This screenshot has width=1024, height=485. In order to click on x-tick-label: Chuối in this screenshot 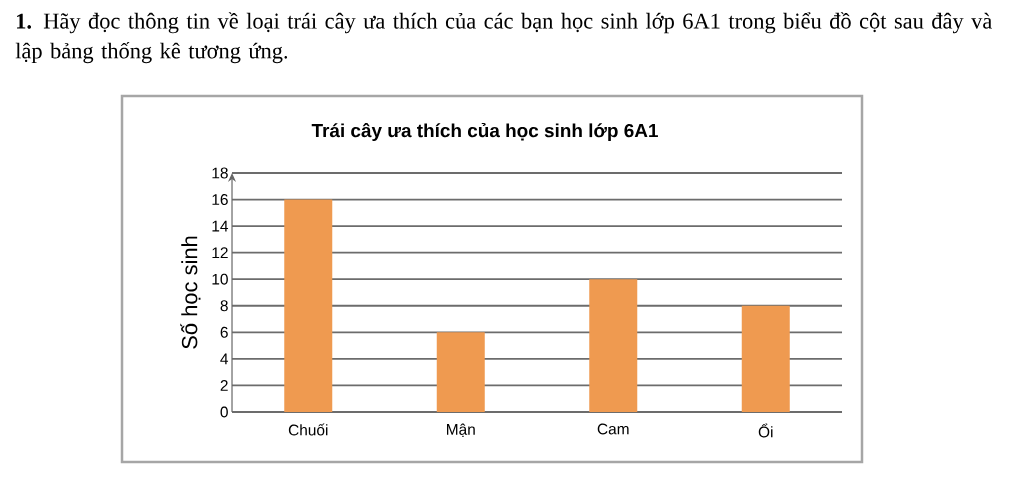, I will do `click(308, 429)`.